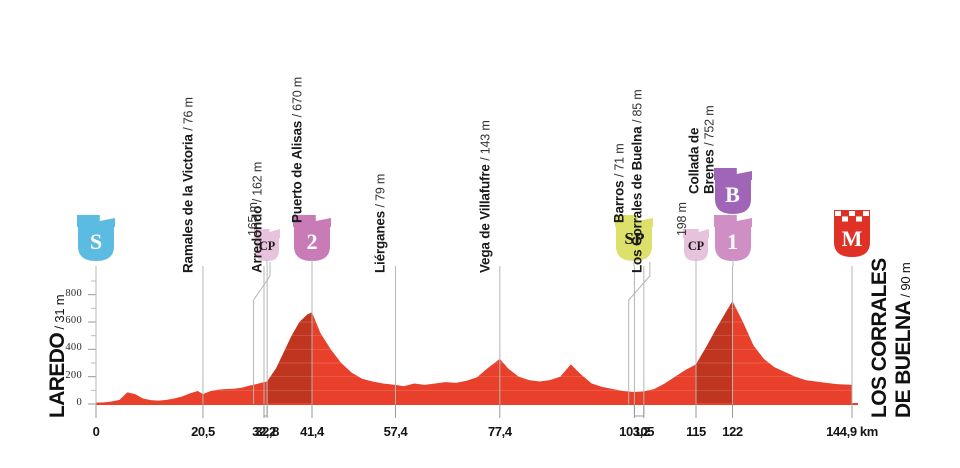  I want to click on point-label-vega-de-villafufre: Vega de Villafufre / 143 m, so click(484, 196).